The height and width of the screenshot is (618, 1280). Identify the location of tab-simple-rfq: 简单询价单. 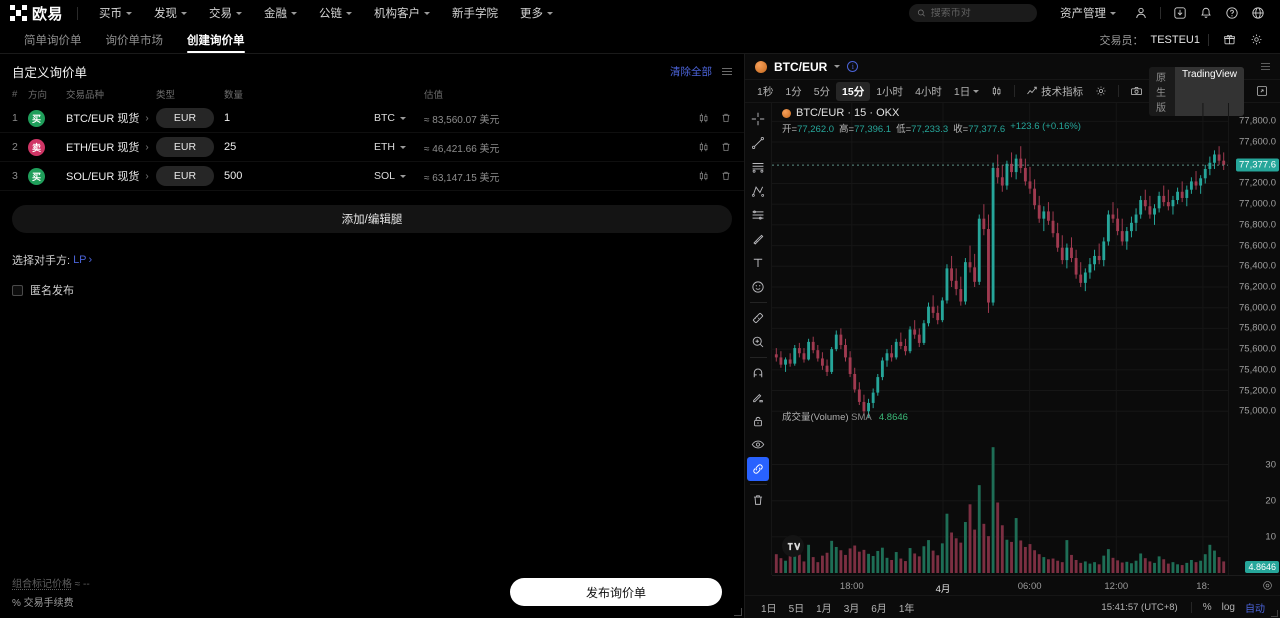
(53, 39).